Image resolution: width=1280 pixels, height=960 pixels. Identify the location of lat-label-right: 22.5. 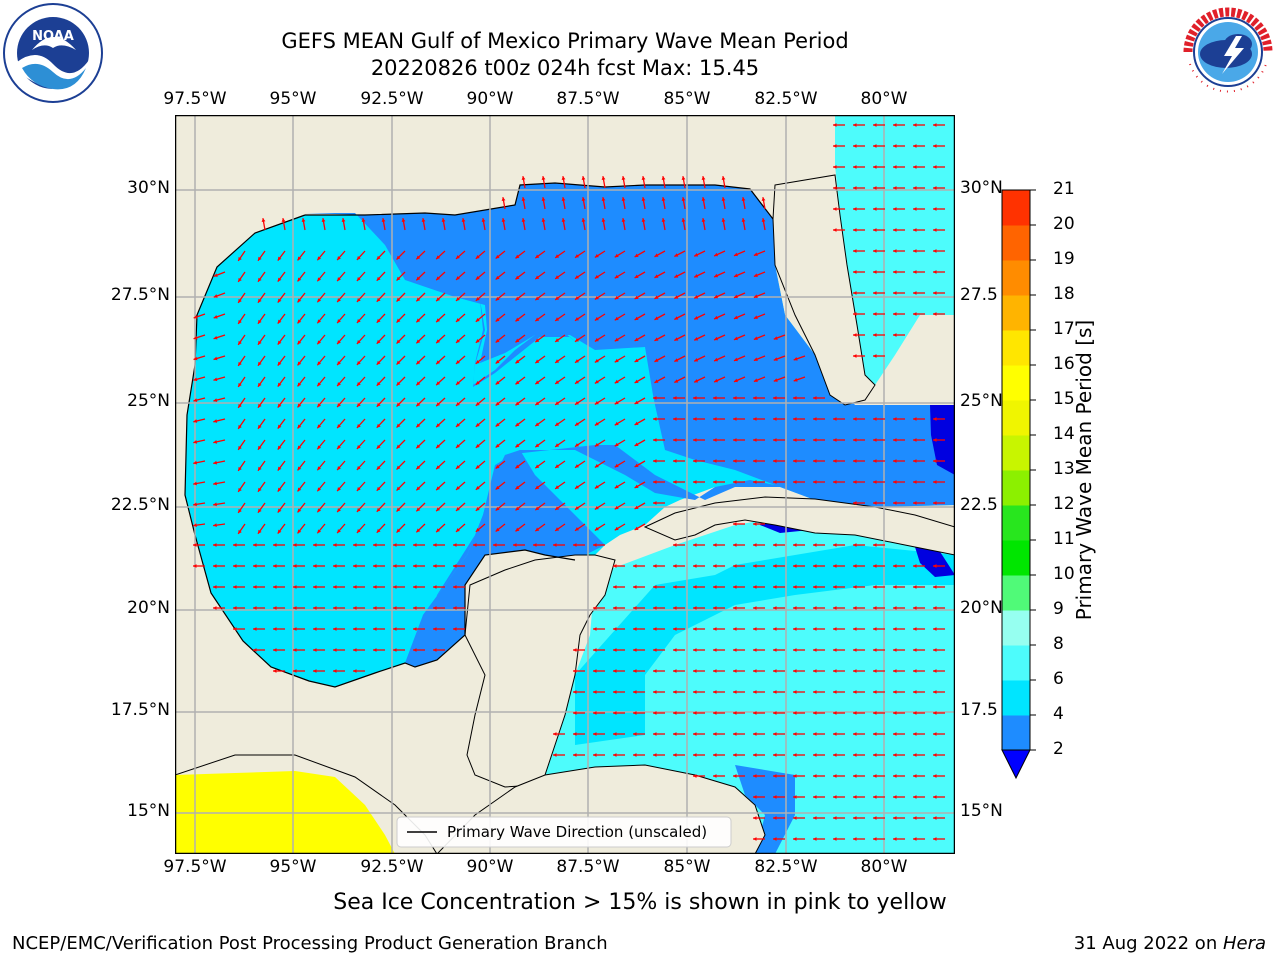
(979, 505).